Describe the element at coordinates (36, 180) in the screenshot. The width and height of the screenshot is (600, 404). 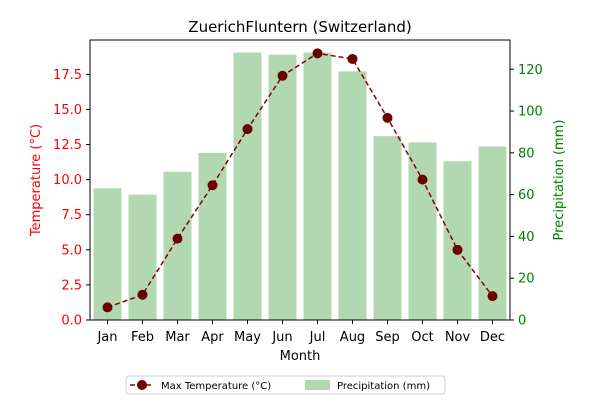
I see `left-axis-label: Temperature (°C)` at that location.